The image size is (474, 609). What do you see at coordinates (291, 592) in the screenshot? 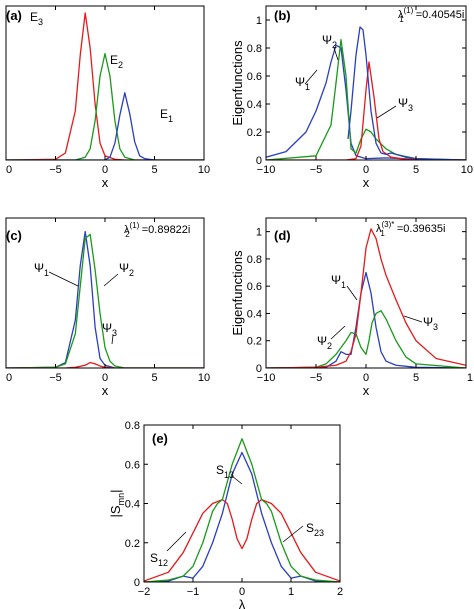
I see `x-tick-label-e: 1` at bounding box center [291, 592].